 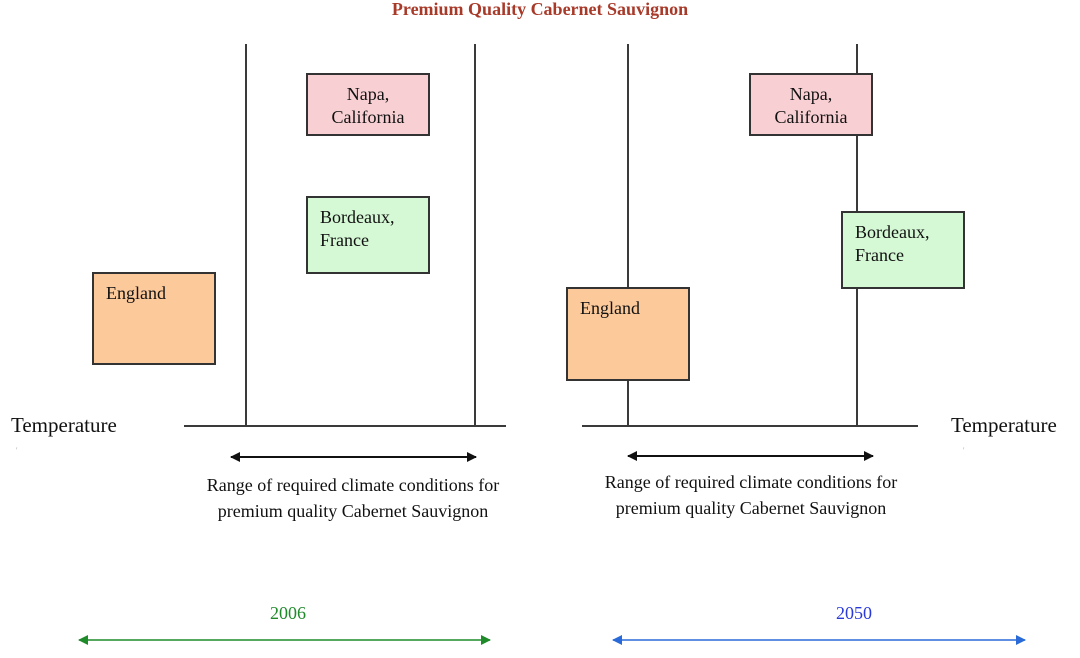 I want to click on diagram-title: Premium Quality Cabernet Sauvignon, so click(x=540, y=9).